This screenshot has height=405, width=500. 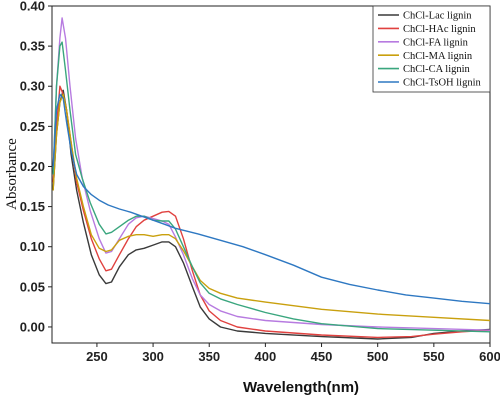 I want to click on x-tick-label: 550, so click(x=434, y=356).